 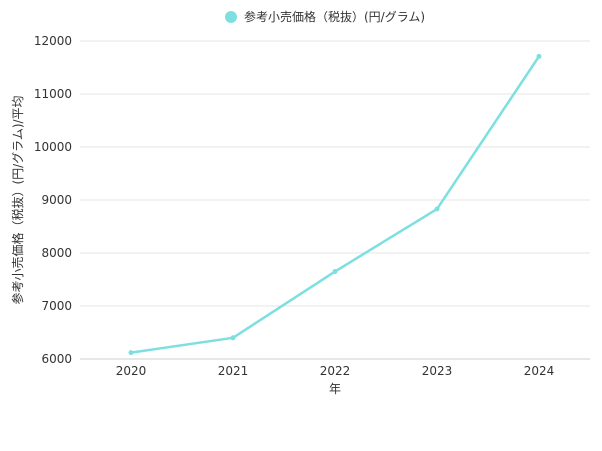 I want to click on y-tick-label: 12000, so click(x=53, y=41).